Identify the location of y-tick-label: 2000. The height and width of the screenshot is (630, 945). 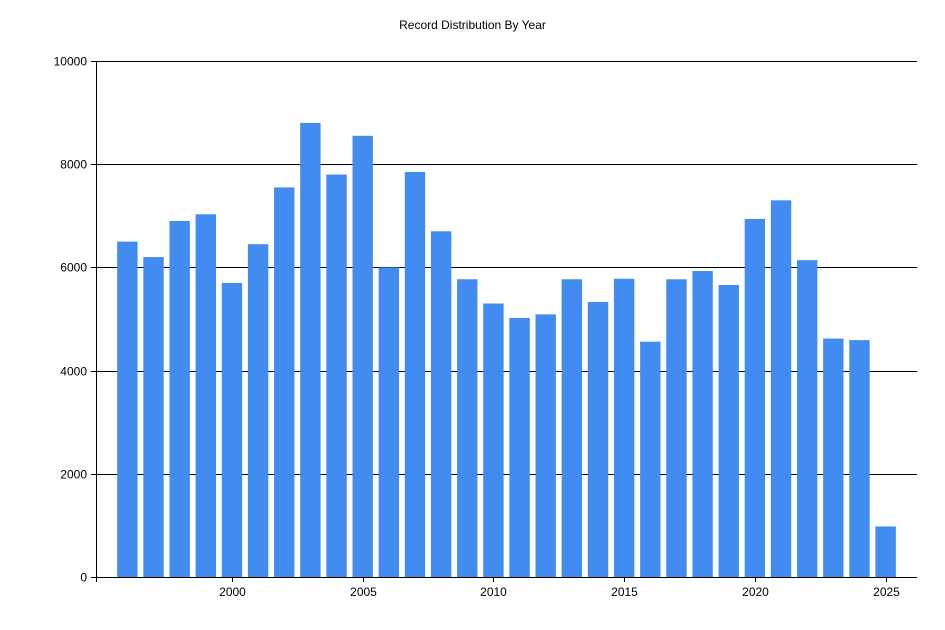
(73, 475).